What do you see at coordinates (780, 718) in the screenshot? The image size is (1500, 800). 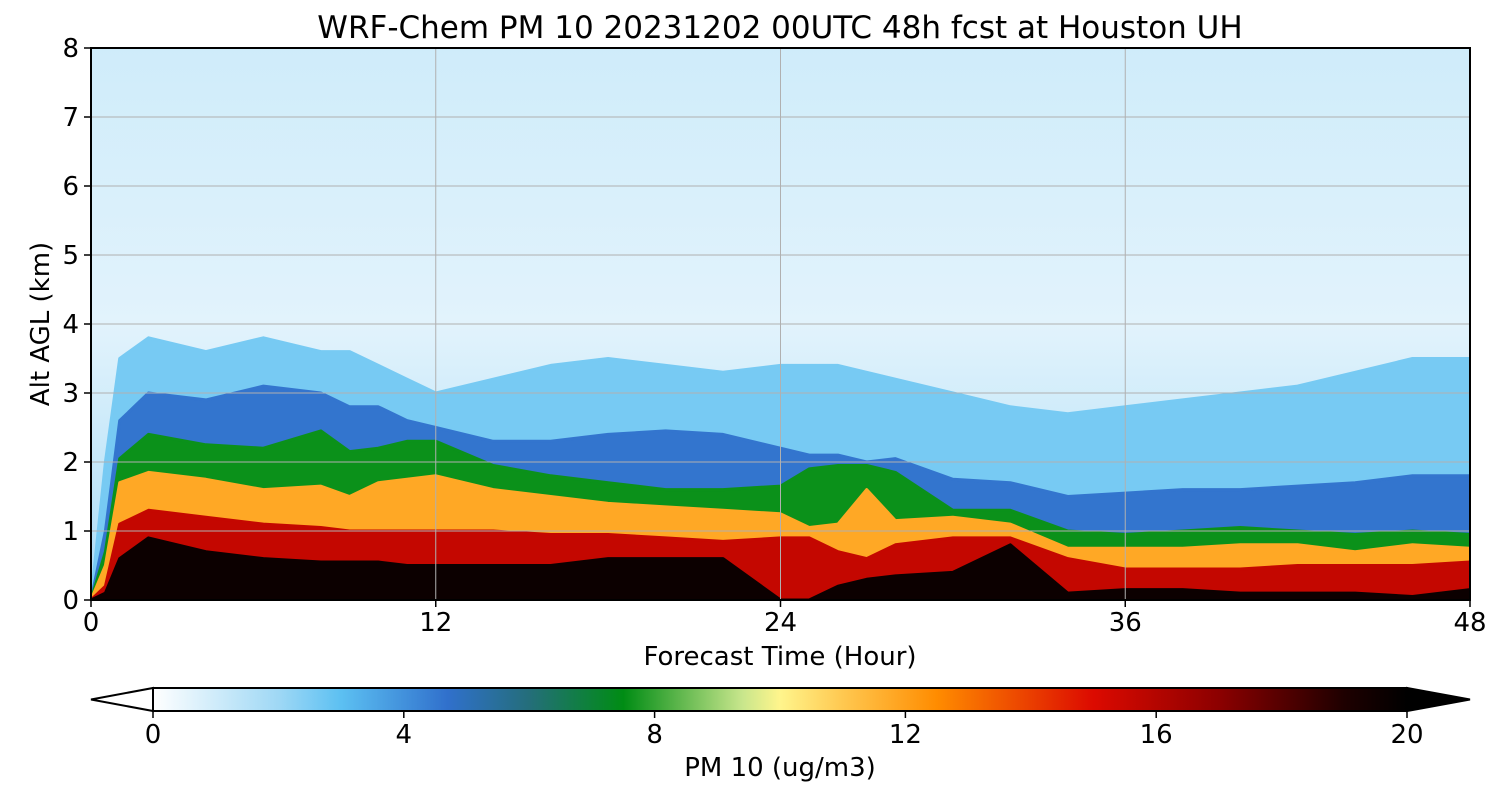 I see `colorbar: 0 4 8 12 16 20` at bounding box center [780, 718].